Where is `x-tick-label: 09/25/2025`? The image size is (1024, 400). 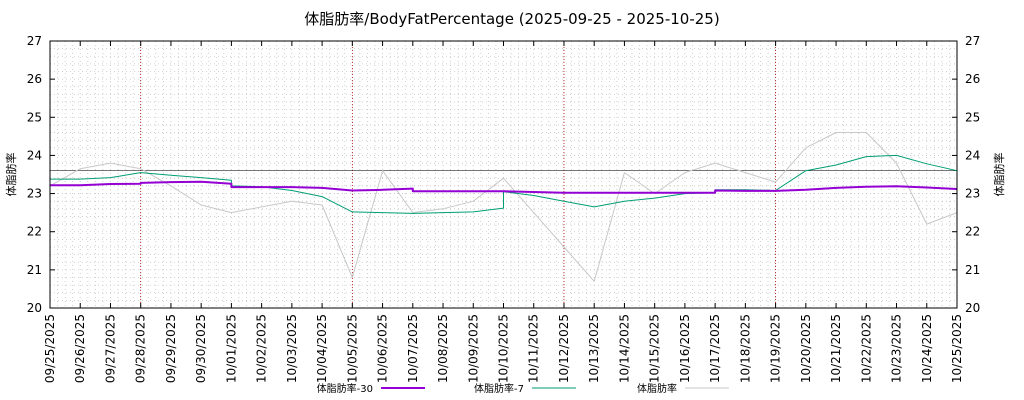 x-tick-label: 09/25/2025 is located at coordinates (50, 348).